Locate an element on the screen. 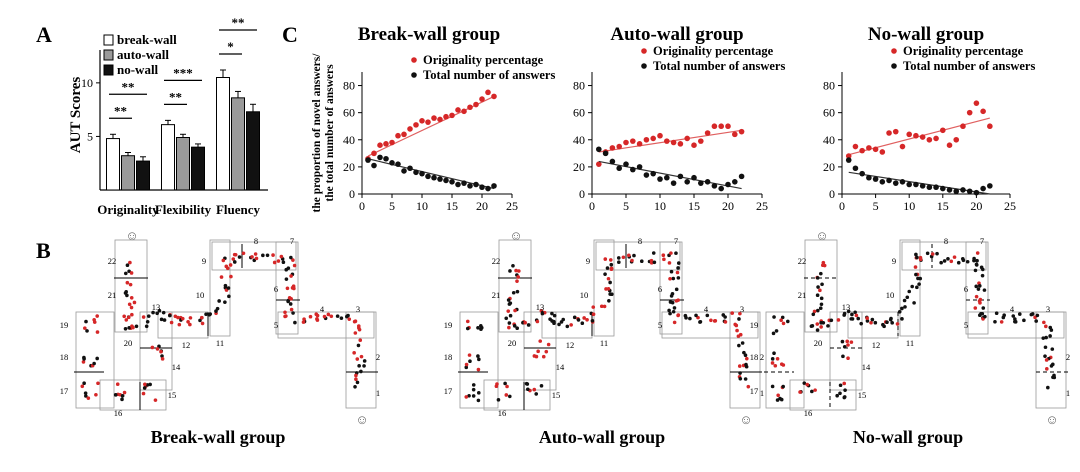 The width and height of the screenshot is (1080, 472). maze-cell-label: 12 is located at coordinates (186, 345).